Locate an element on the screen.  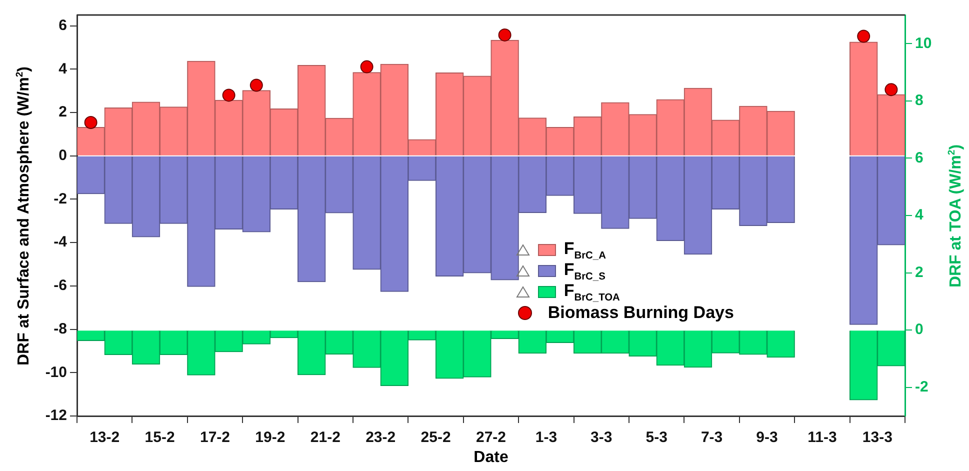
x-tick-label: 13-2 is located at coordinates (105, 437).